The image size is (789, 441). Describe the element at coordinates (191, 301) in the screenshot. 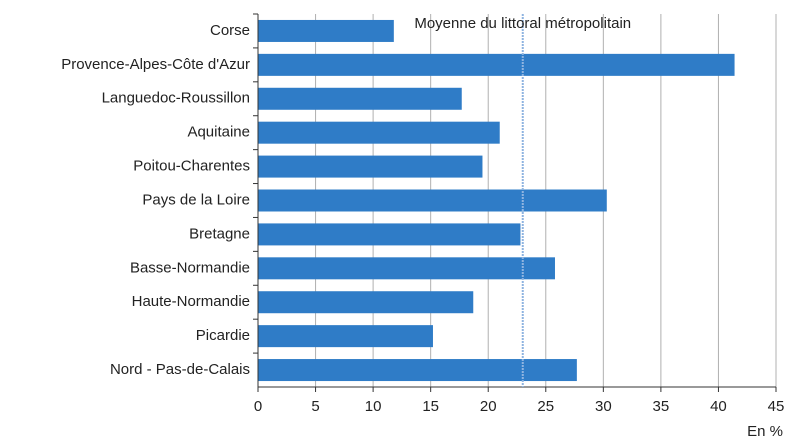

I see `y-tick-label: Haute-Normandie` at that location.